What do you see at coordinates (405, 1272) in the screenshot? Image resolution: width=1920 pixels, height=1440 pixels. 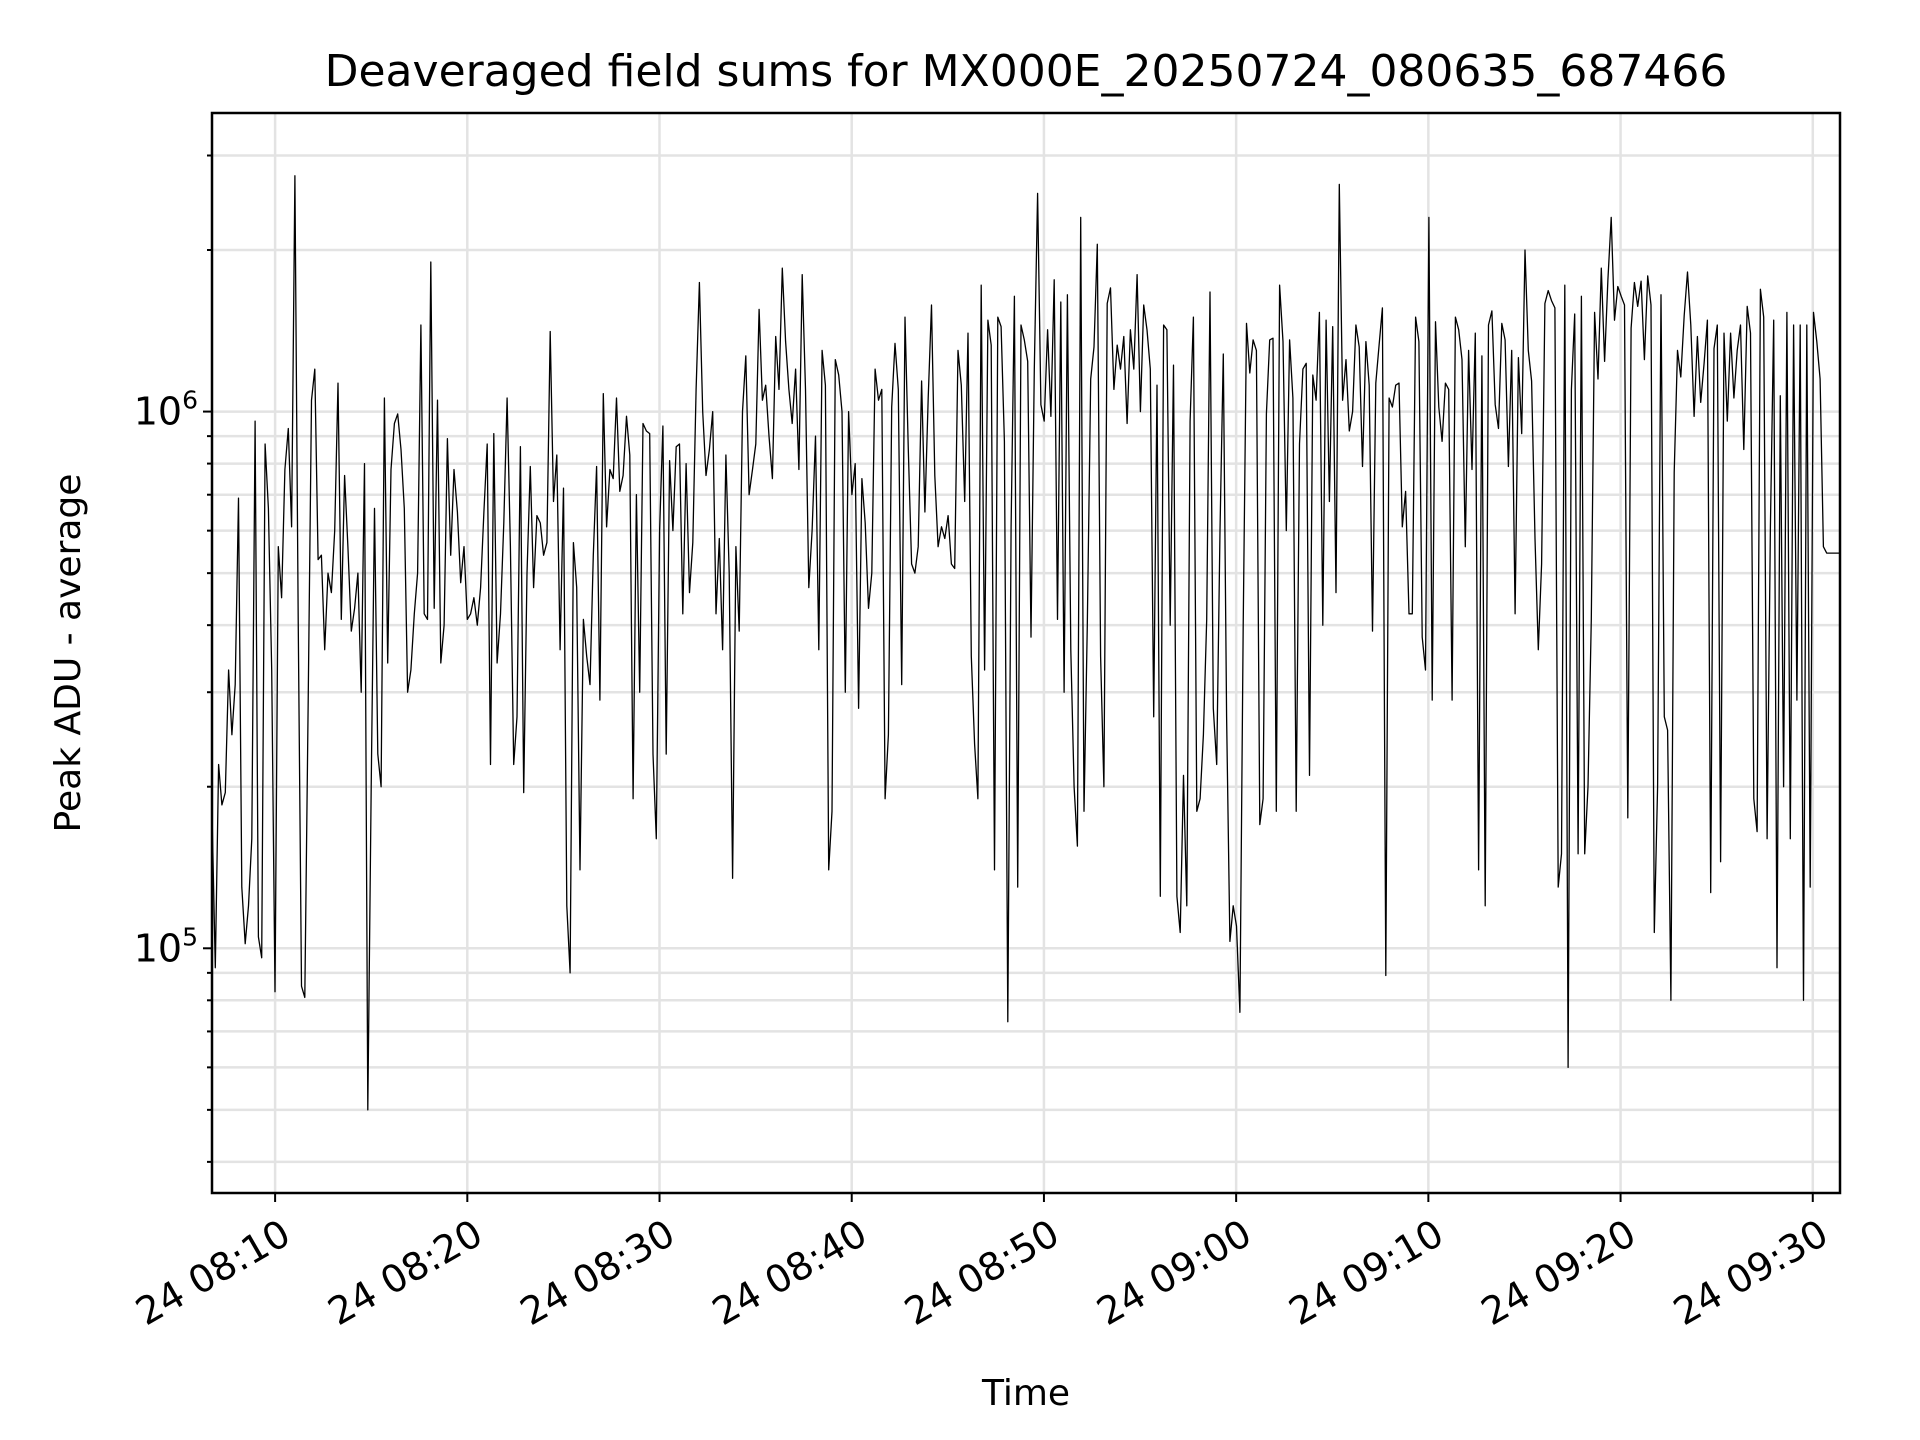 I see `x-tick-label: 24 08:20` at bounding box center [405, 1272].